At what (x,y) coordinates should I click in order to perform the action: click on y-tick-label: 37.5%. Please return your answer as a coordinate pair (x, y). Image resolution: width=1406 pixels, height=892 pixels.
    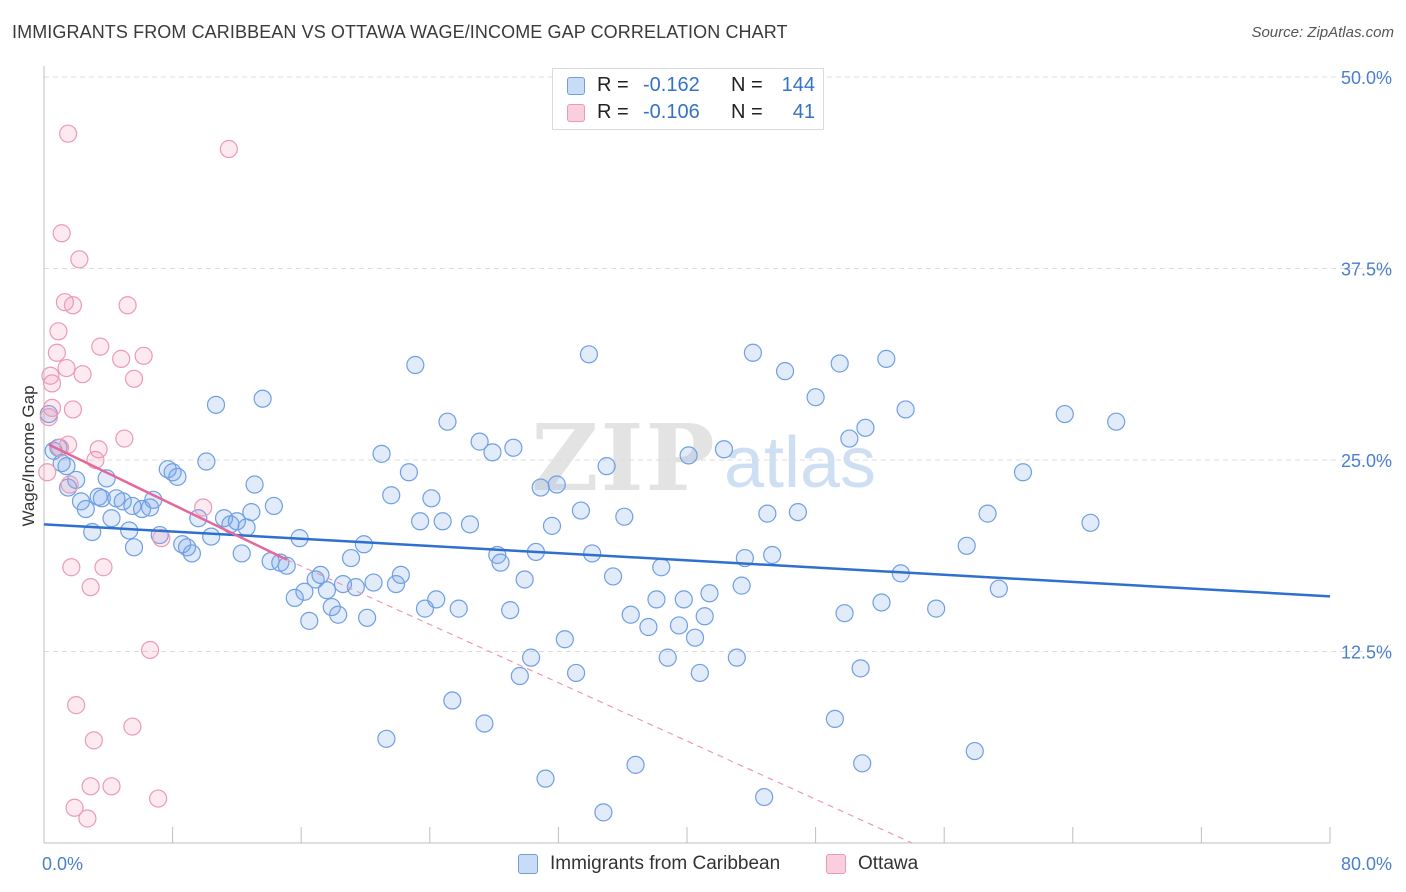
    Looking at the image, I should click on (1366, 270).